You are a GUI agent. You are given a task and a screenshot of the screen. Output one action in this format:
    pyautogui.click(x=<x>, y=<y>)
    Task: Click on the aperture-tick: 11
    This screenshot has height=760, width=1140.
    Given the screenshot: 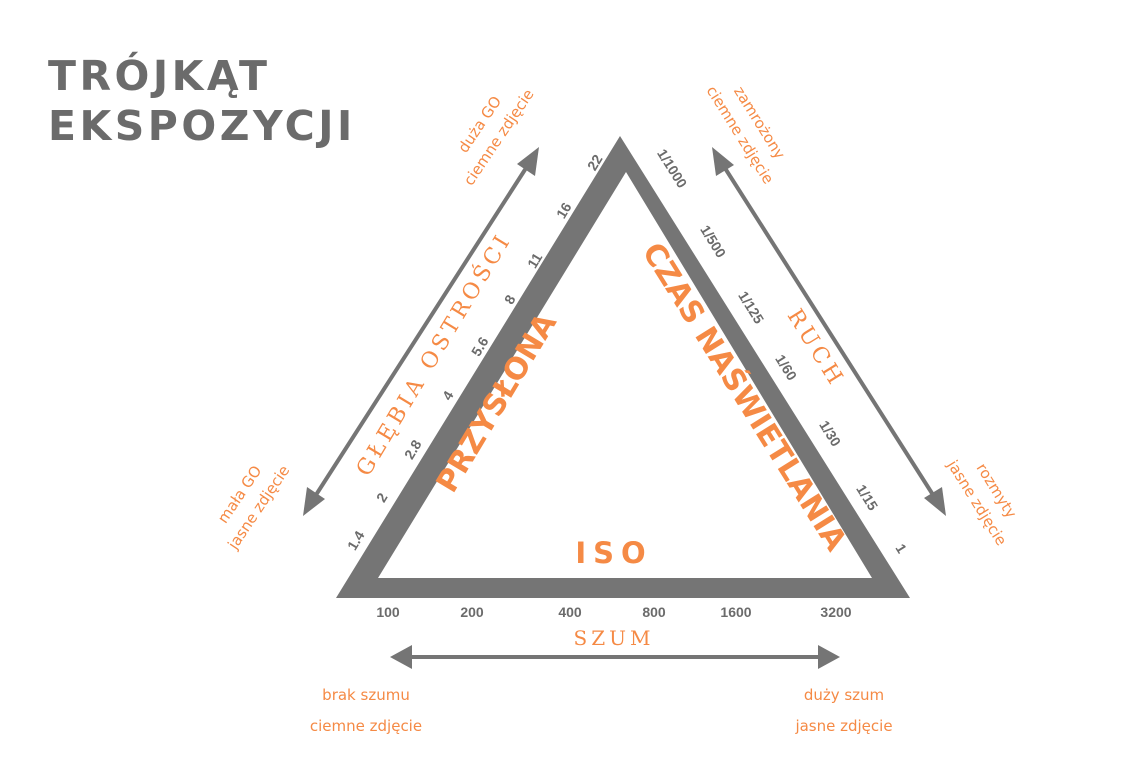 What is the action you would take?
    pyautogui.click(x=534, y=260)
    